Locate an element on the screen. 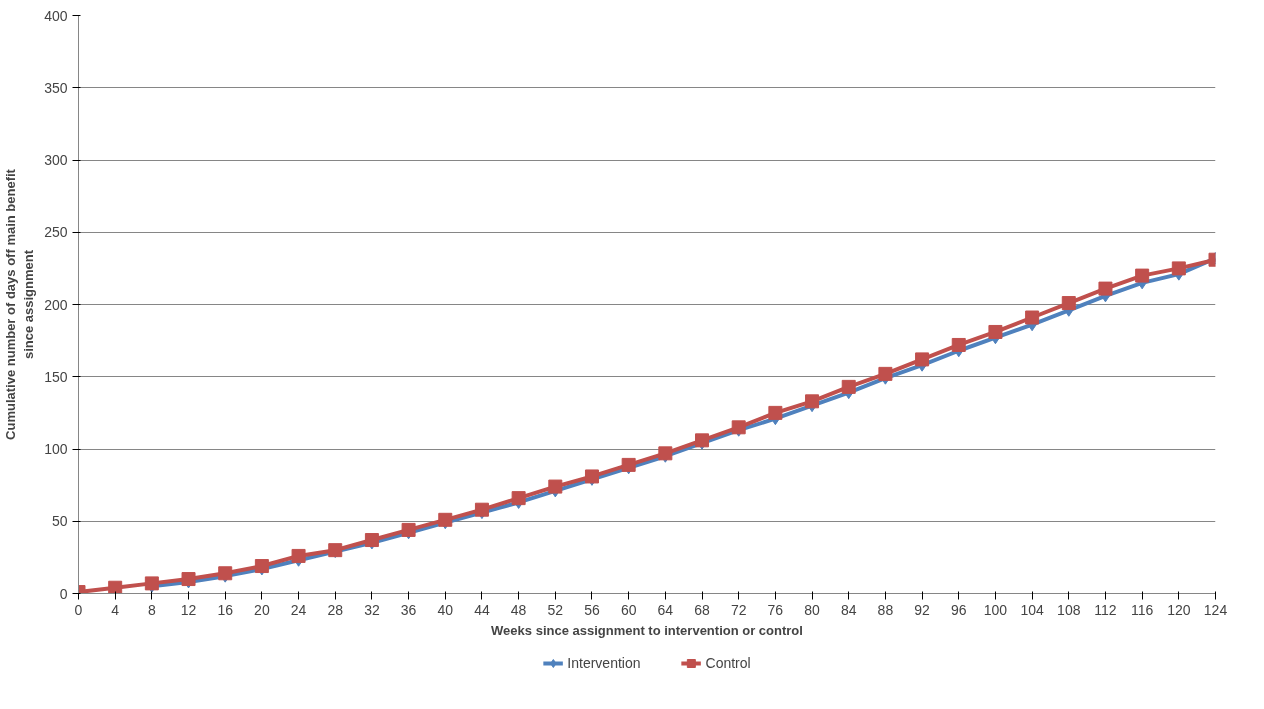  x-tick-label: 32 is located at coordinates (372, 609).